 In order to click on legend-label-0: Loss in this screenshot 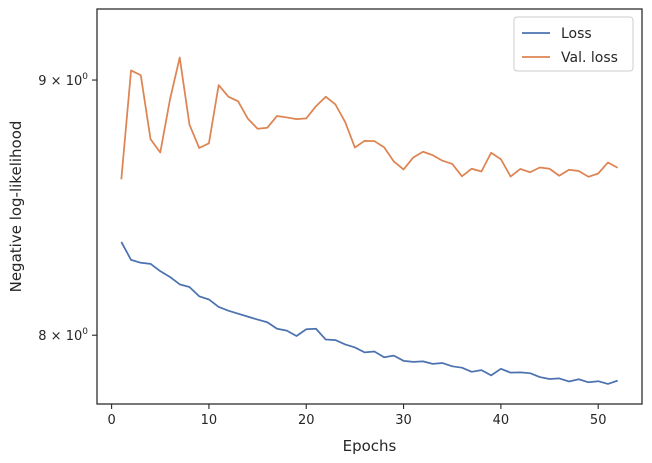, I will do `click(576, 34)`.